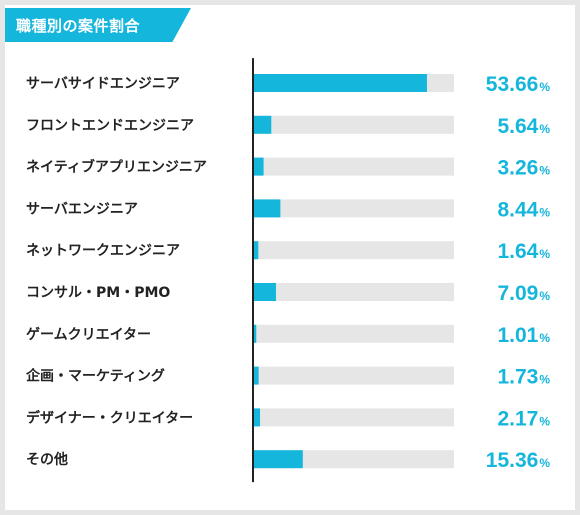 The image size is (580, 515). What do you see at coordinates (523, 126) in the screenshot?
I see `value-label: 5.64%` at bounding box center [523, 126].